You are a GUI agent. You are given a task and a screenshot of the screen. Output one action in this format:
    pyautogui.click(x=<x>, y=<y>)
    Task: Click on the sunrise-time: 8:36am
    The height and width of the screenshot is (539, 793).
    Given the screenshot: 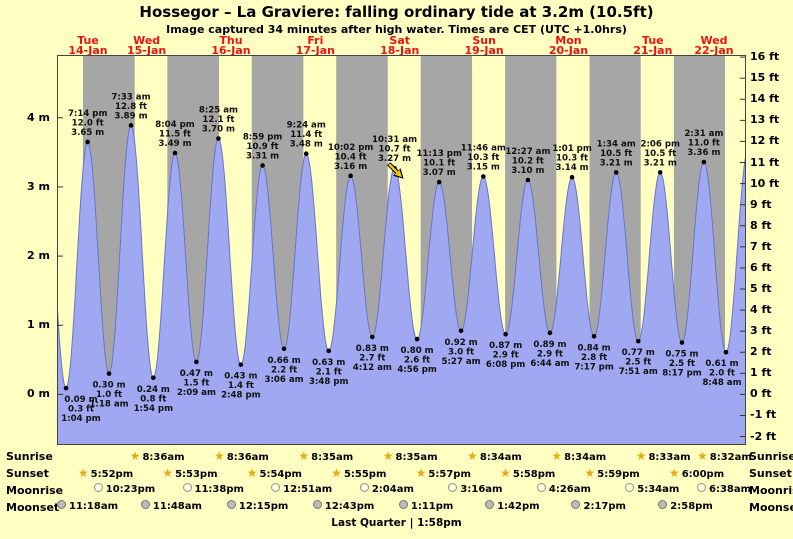 What is the action you would take?
    pyautogui.click(x=247, y=457)
    